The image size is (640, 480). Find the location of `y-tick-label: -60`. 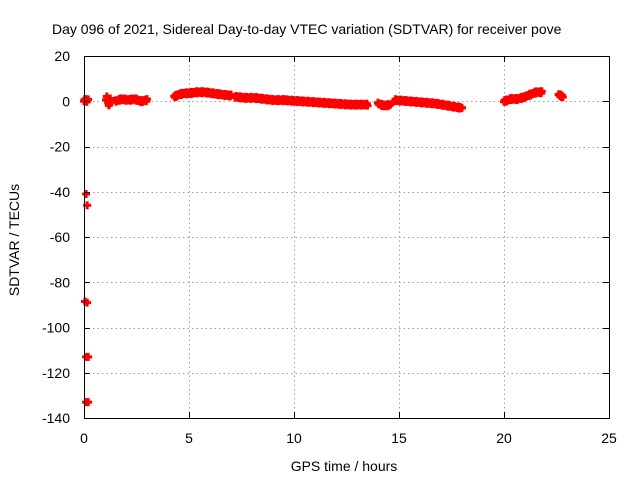

y-tick-label: -60 is located at coordinates (60, 237).